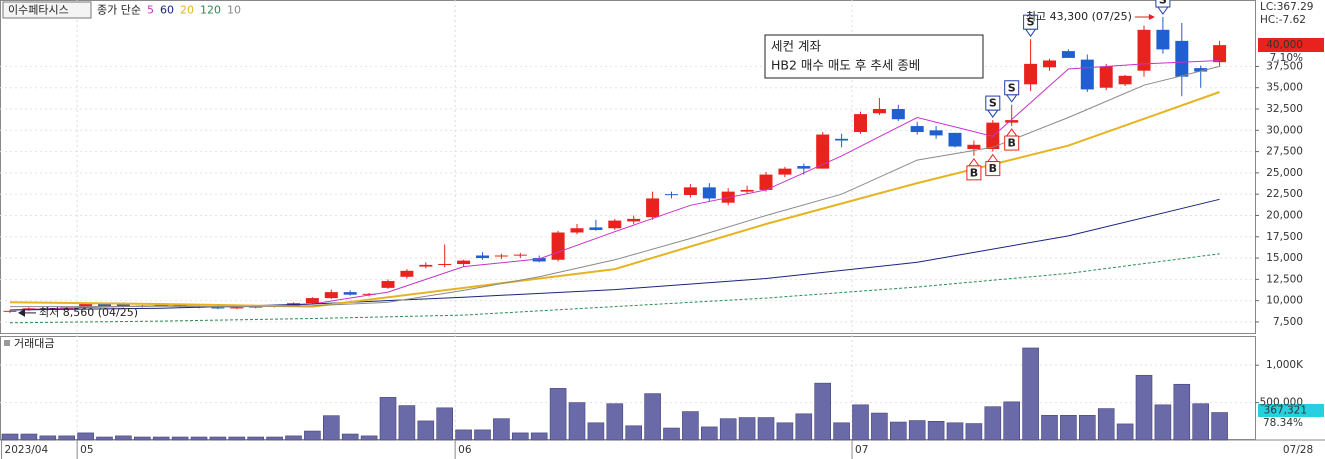 This screenshot has width=1325, height=459. What do you see at coordinates (34, 343) in the screenshot?
I see `volume-title: 거래대금` at bounding box center [34, 343].